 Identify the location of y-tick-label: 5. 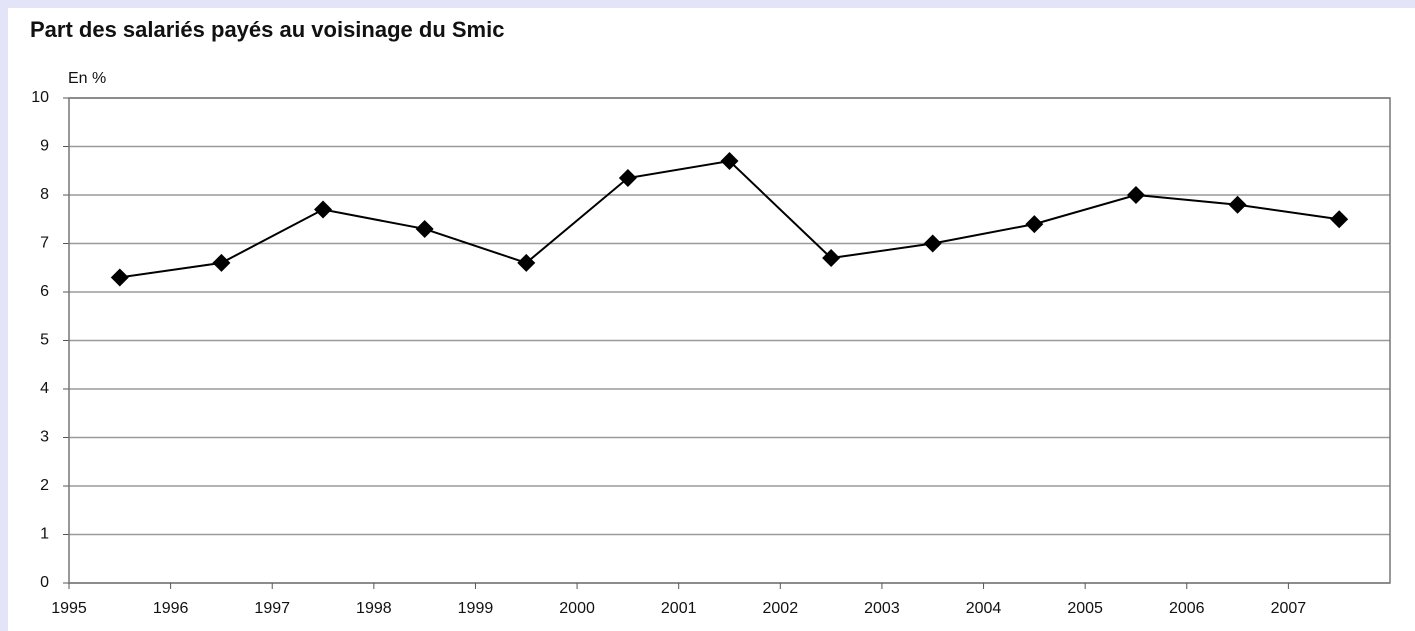
(44, 340).